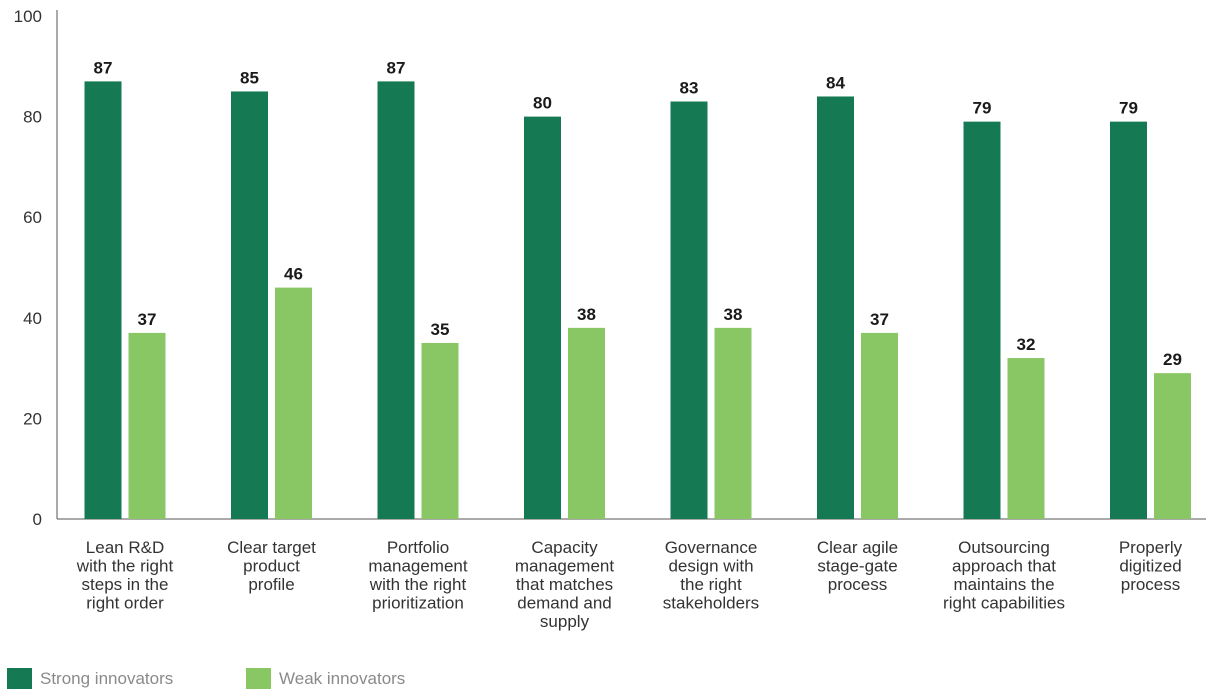 Image resolution: width=1206 pixels, height=689 pixels. Describe the element at coordinates (542, 103) in the screenshot. I see `data-label: 80` at that location.